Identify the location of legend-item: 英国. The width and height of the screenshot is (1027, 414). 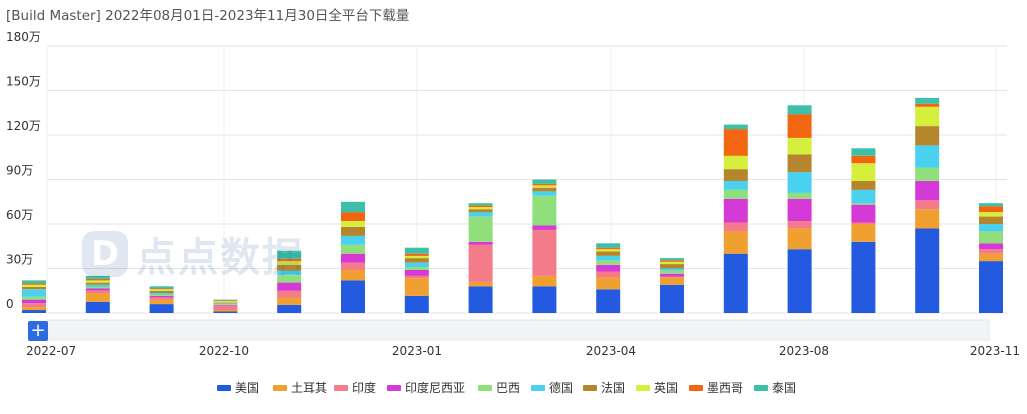
(657, 388).